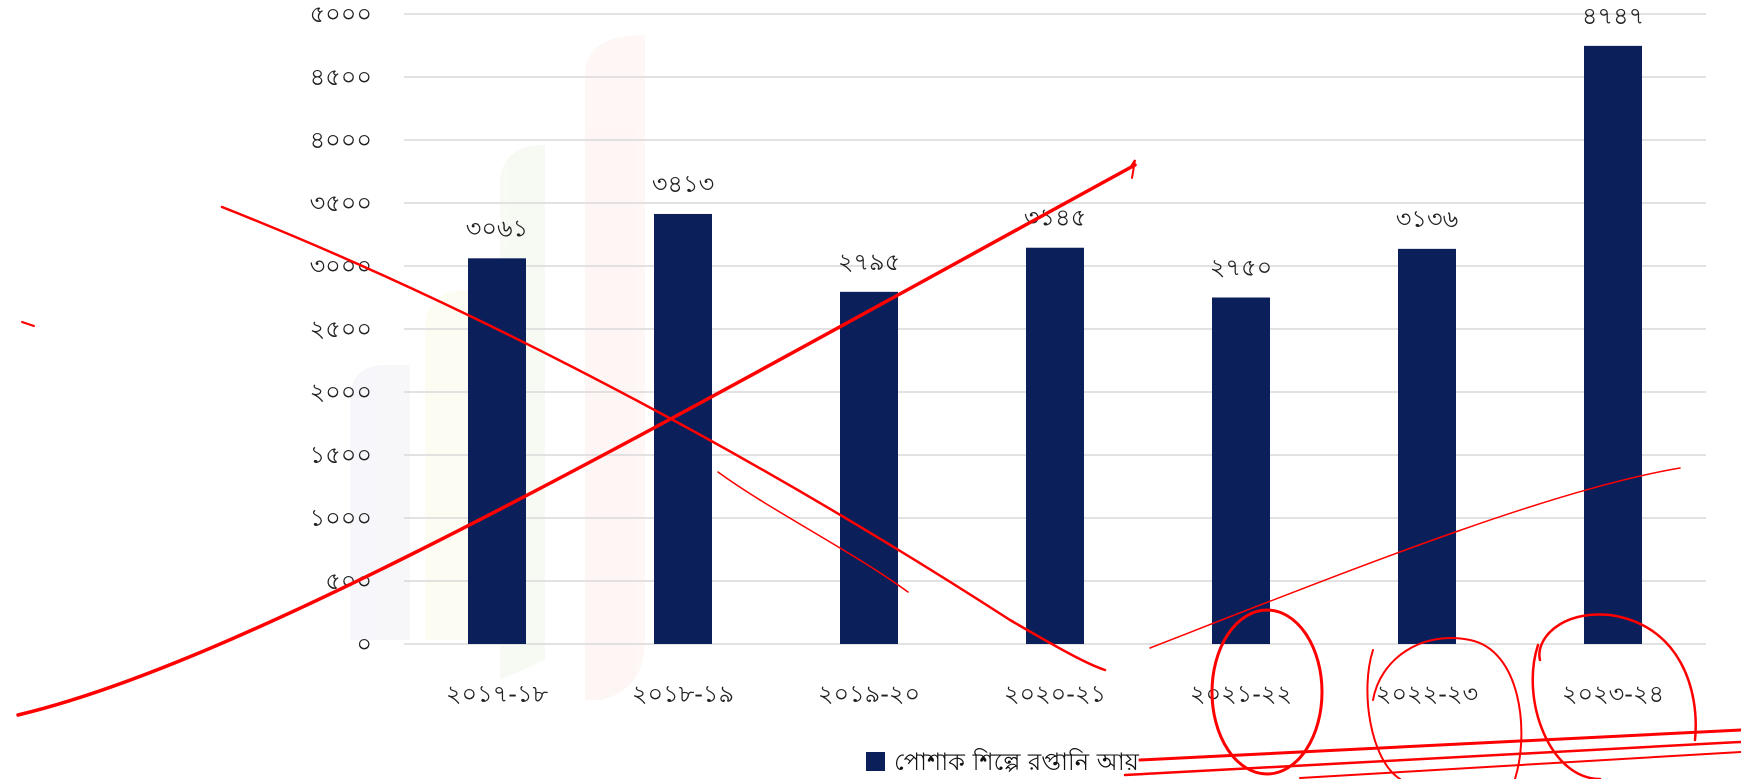  What do you see at coordinates (341, 203) in the screenshot?
I see `y-tick-label: ৩৫০০` at bounding box center [341, 203].